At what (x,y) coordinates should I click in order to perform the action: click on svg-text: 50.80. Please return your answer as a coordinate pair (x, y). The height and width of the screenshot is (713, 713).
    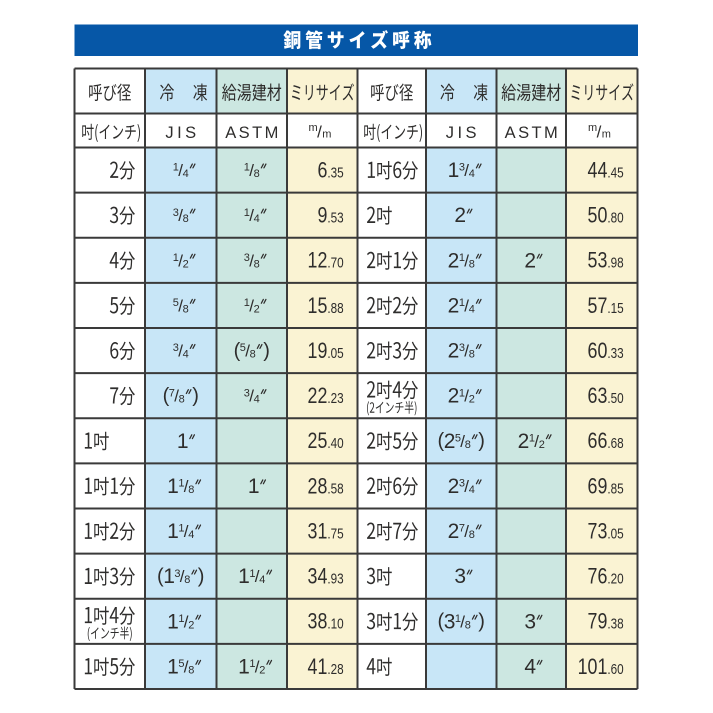
    Looking at the image, I should click on (606, 216).